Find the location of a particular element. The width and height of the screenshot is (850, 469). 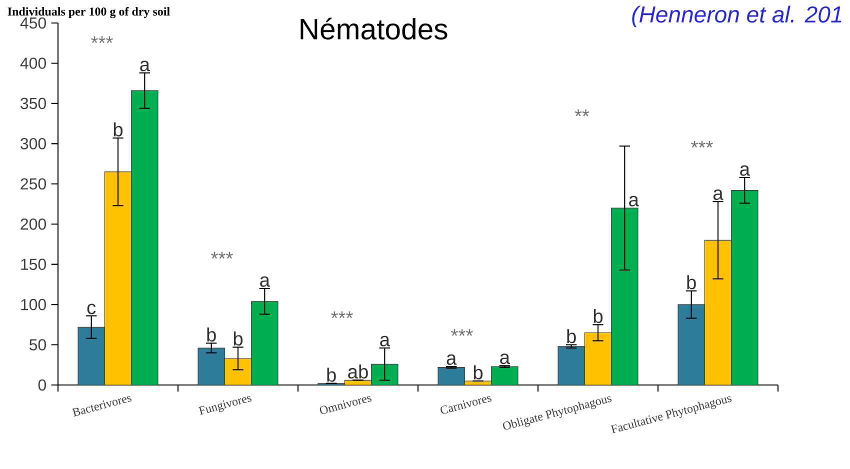

y-tick-label: 350 is located at coordinates (33, 104).